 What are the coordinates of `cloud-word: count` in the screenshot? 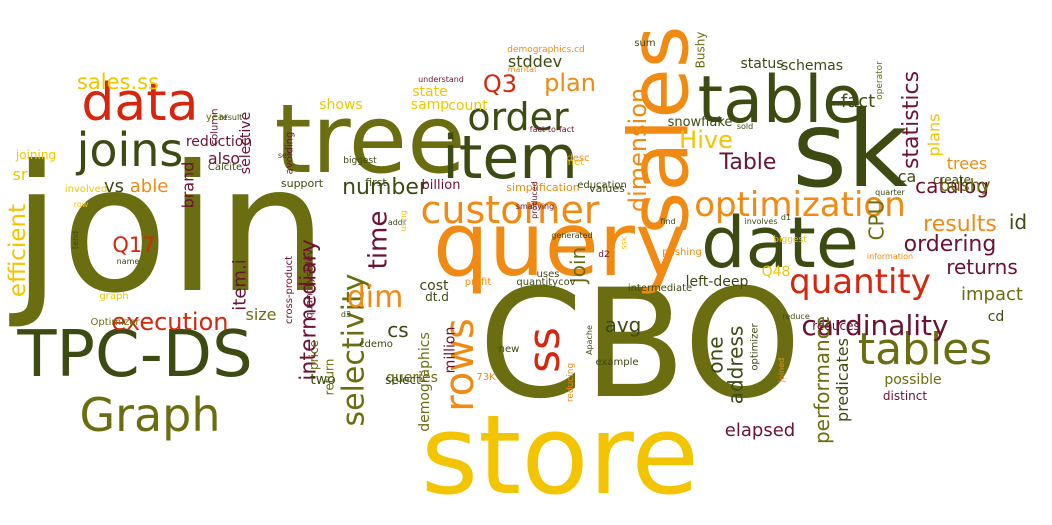 It's located at (468, 106).